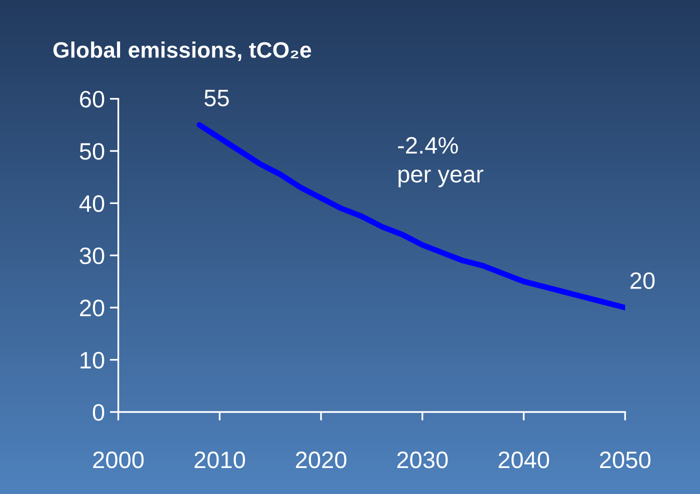 The height and width of the screenshot is (494, 700). What do you see at coordinates (422, 460) in the screenshot?
I see `x-tick-label: 2030` at bounding box center [422, 460].